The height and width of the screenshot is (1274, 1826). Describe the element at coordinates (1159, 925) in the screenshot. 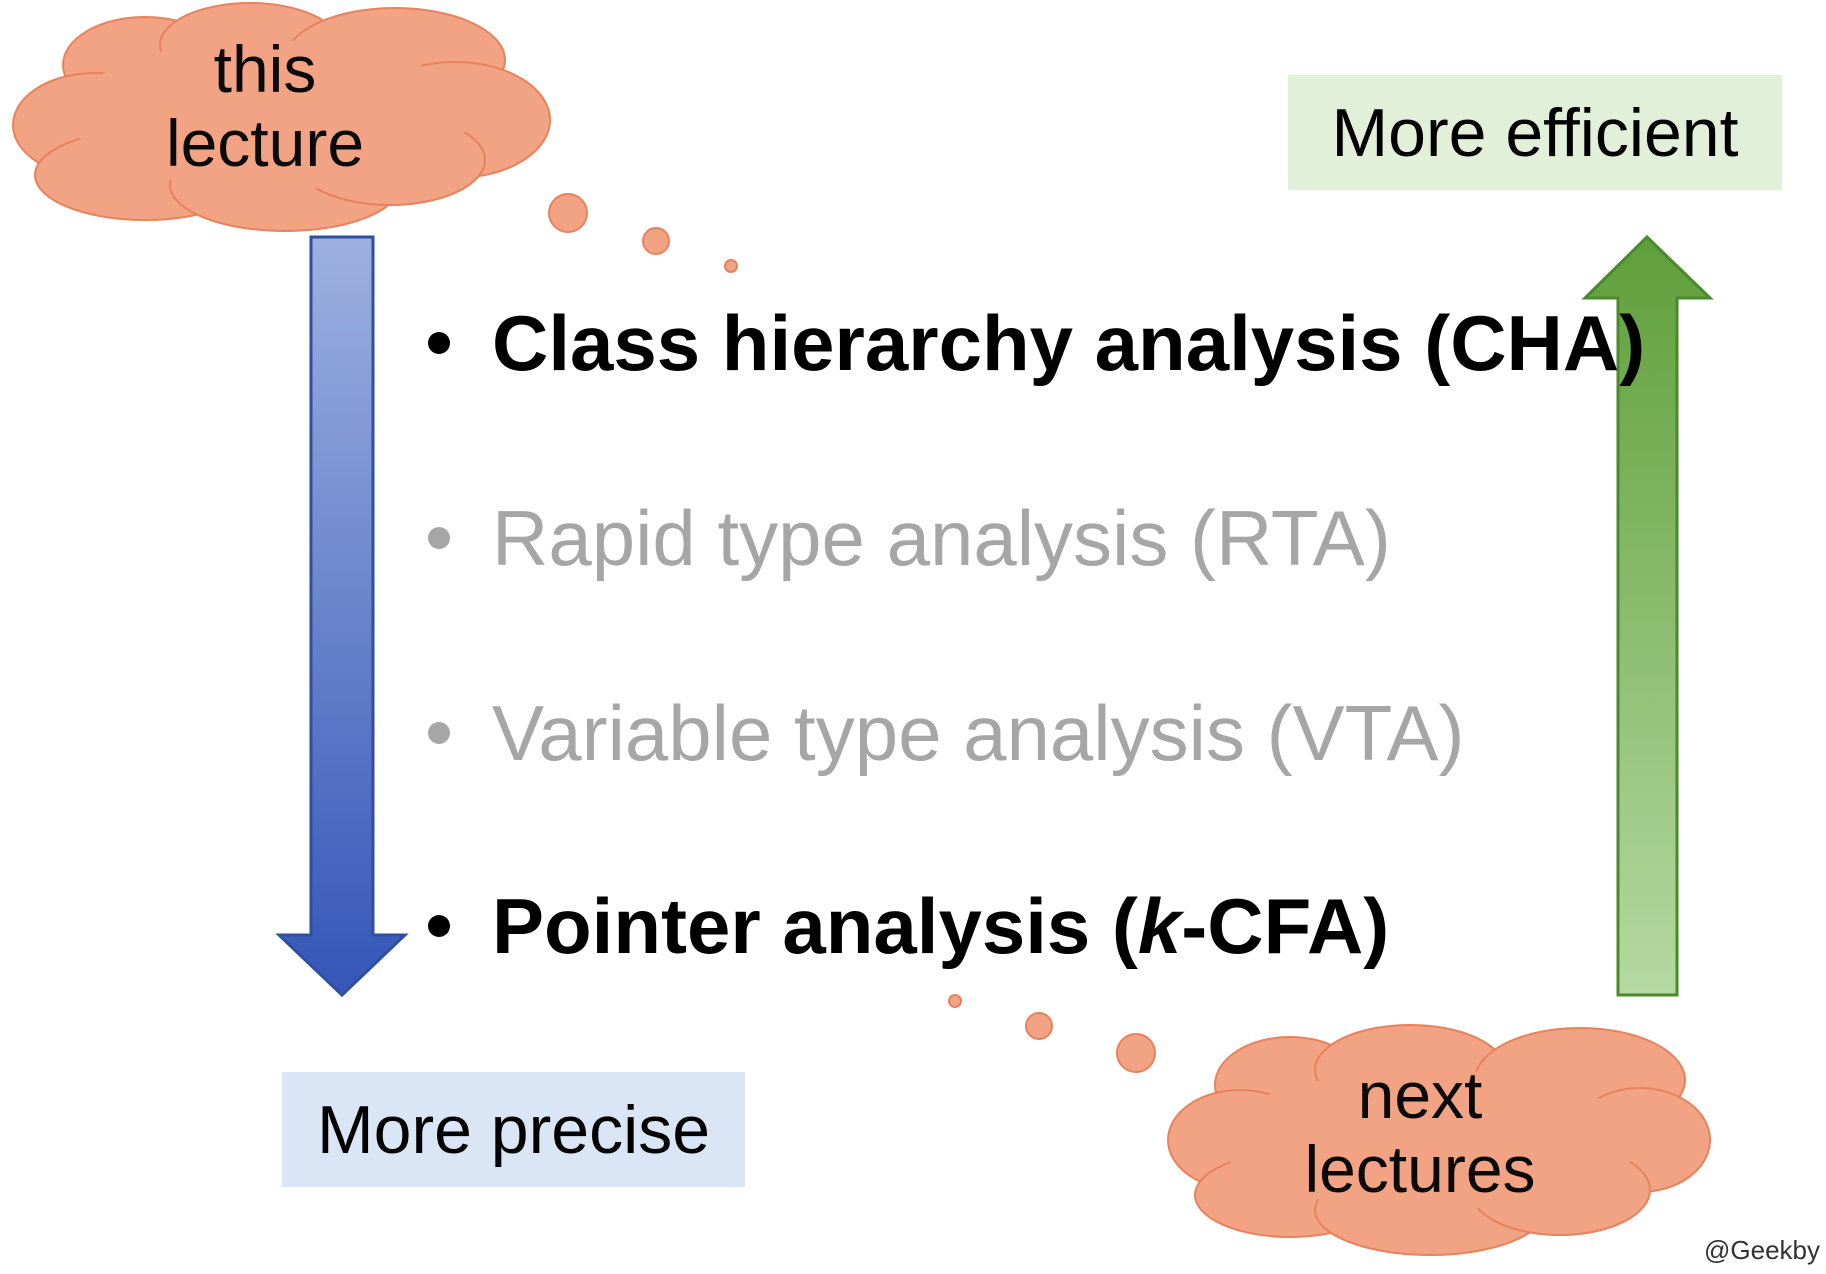

I see `bullet-pointer-k: k` at that location.